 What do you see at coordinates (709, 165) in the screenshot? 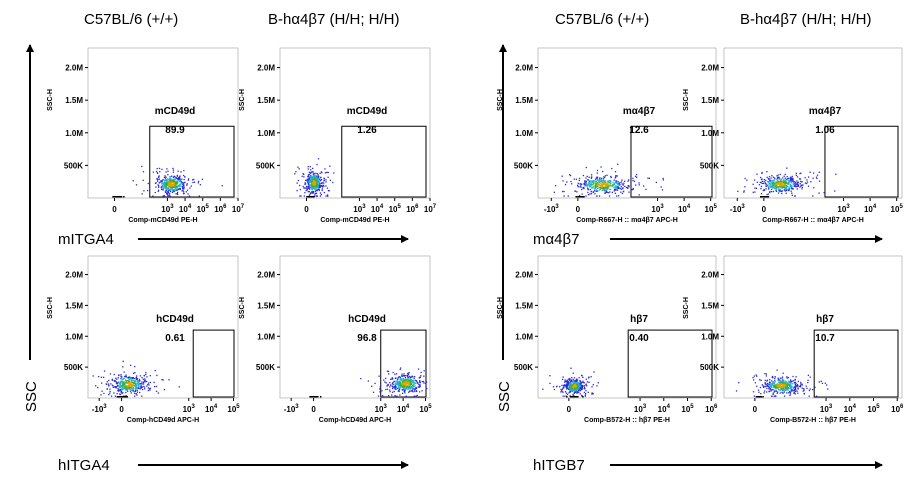
I see `y-tick-label: 500K` at bounding box center [709, 165].